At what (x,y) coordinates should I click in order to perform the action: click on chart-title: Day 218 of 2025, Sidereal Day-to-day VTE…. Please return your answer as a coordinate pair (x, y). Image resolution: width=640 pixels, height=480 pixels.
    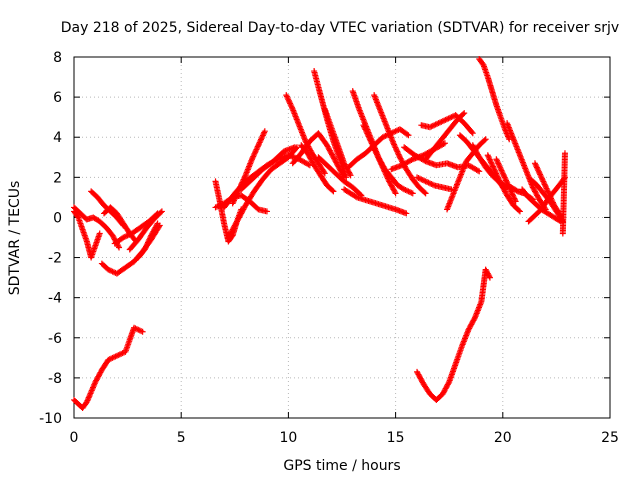
    Looking at the image, I should click on (340, 28).